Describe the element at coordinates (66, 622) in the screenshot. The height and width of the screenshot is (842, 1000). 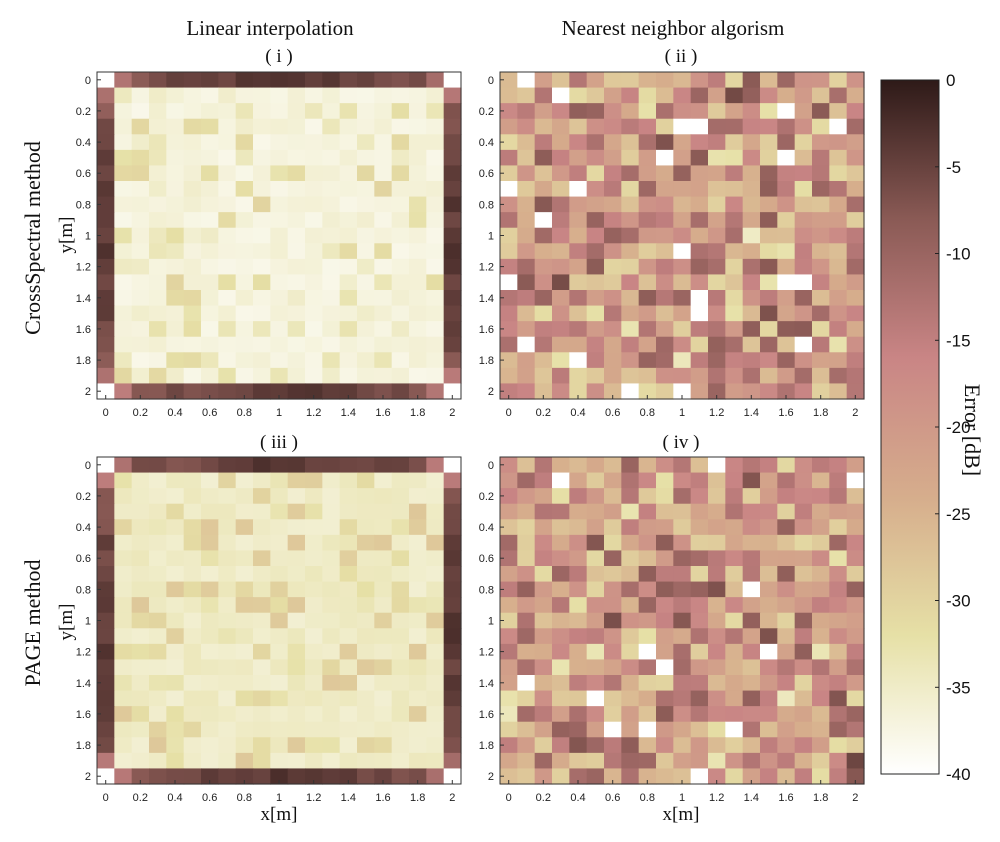
I see `y-axis-label-bottom: y[m]` at that location.